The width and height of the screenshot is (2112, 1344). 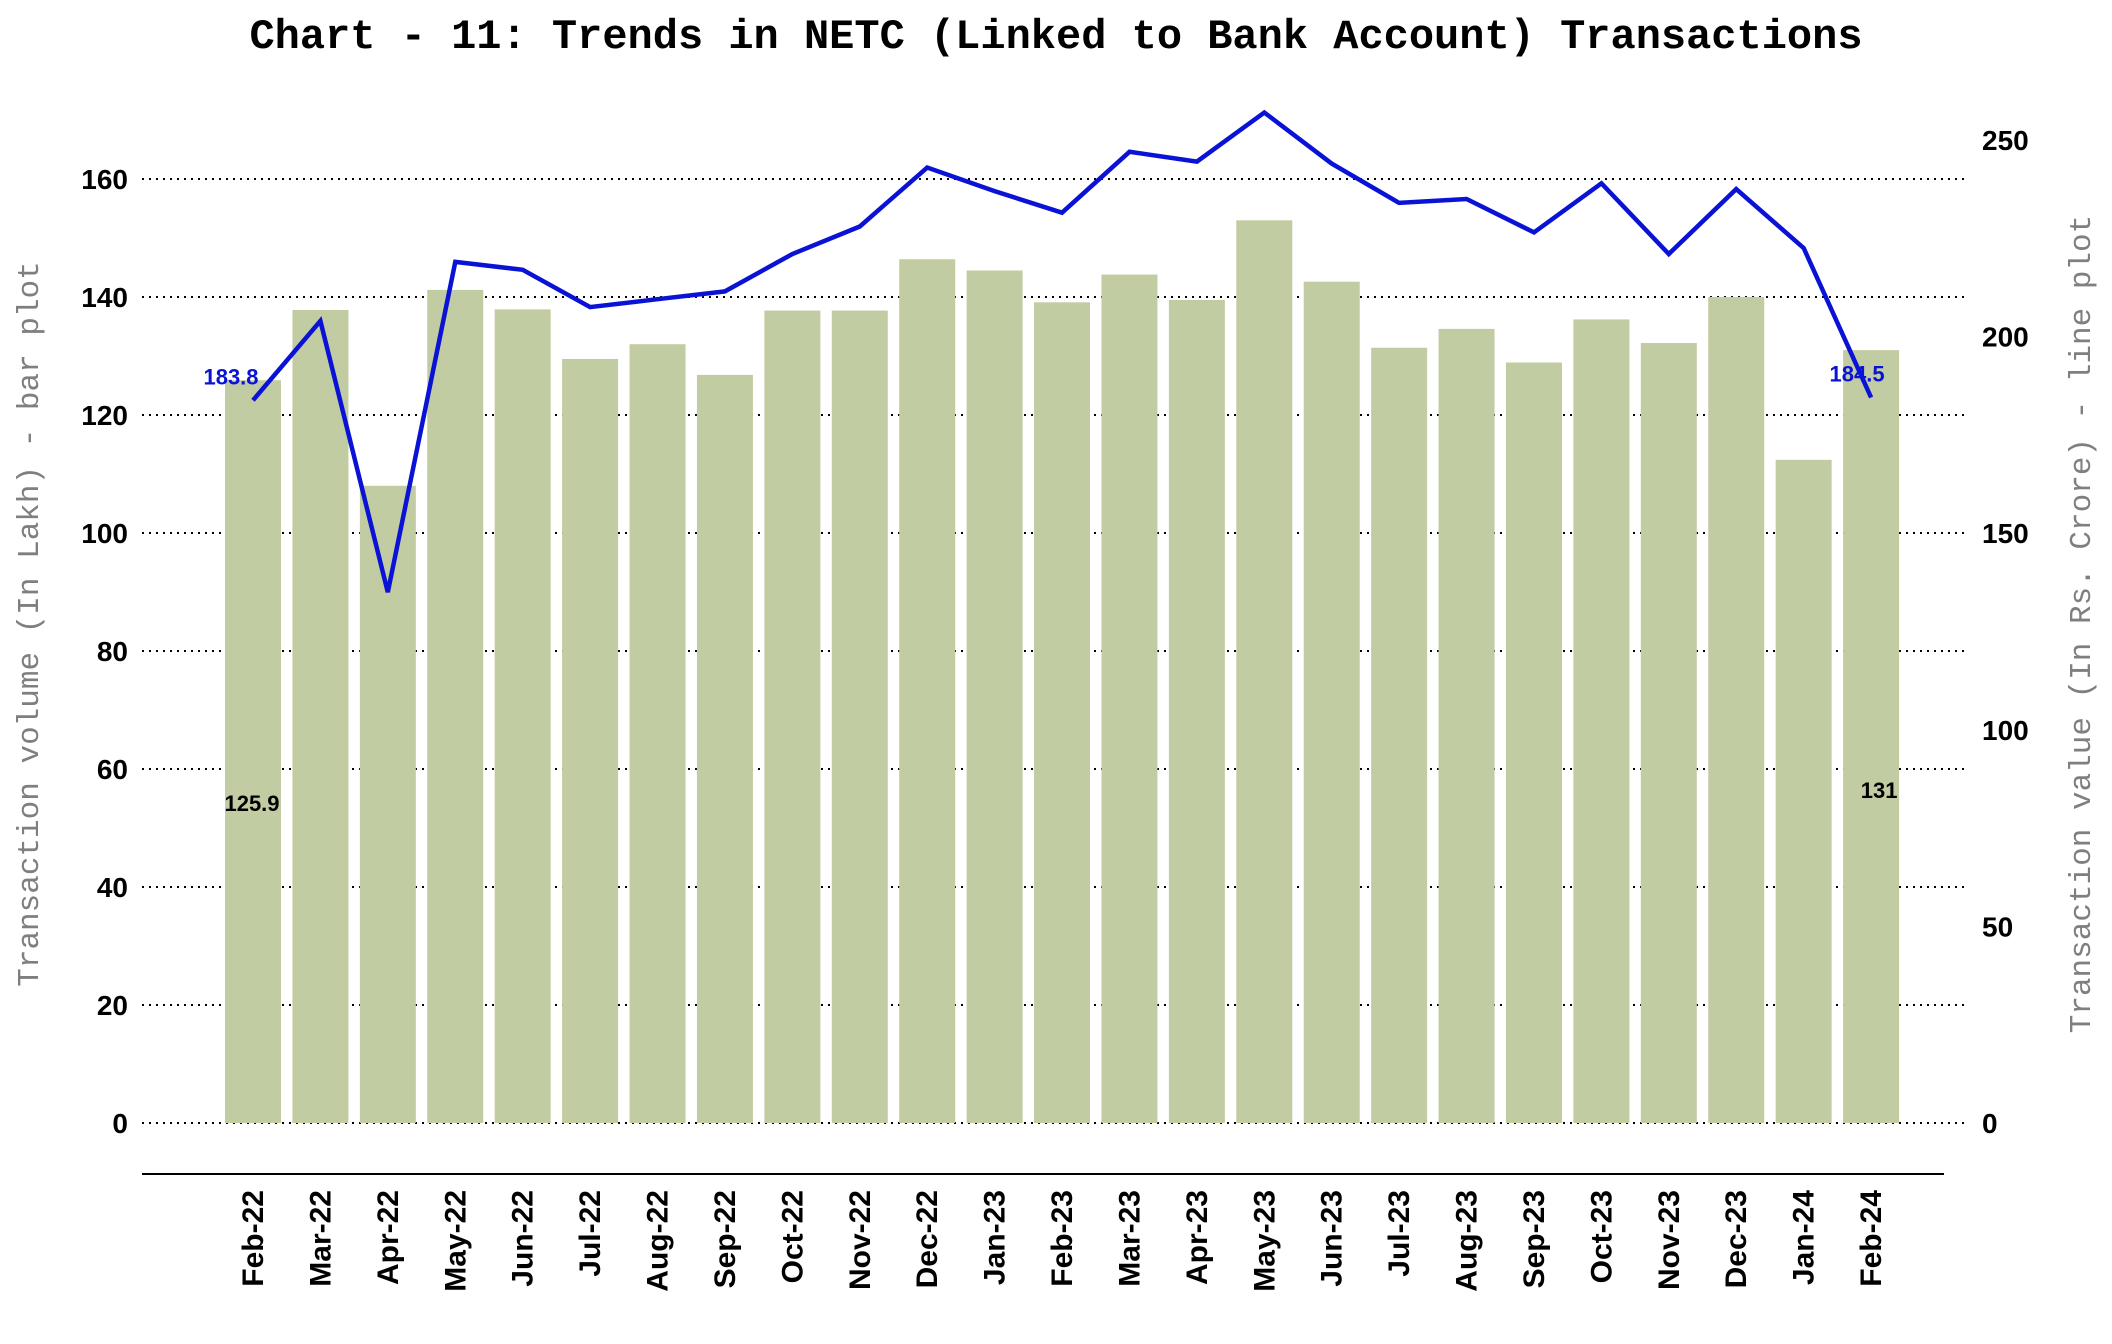 What do you see at coordinates (2005, 337) in the screenshot?
I see `y-right-tick-label: 200` at bounding box center [2005, 337].